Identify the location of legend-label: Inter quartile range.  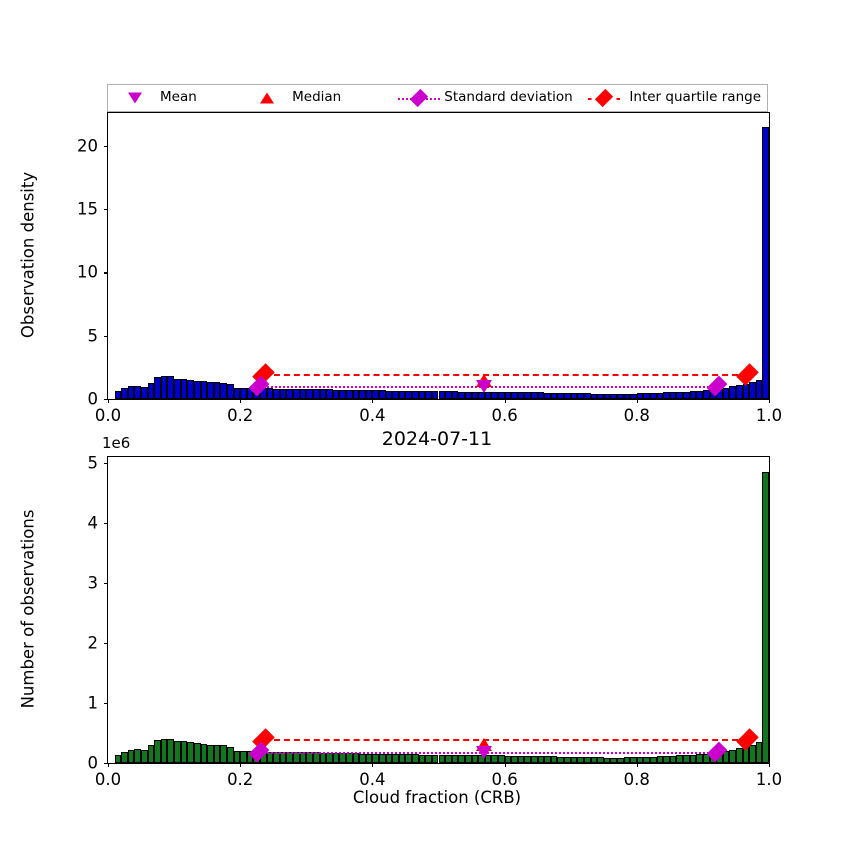
(695, 97).